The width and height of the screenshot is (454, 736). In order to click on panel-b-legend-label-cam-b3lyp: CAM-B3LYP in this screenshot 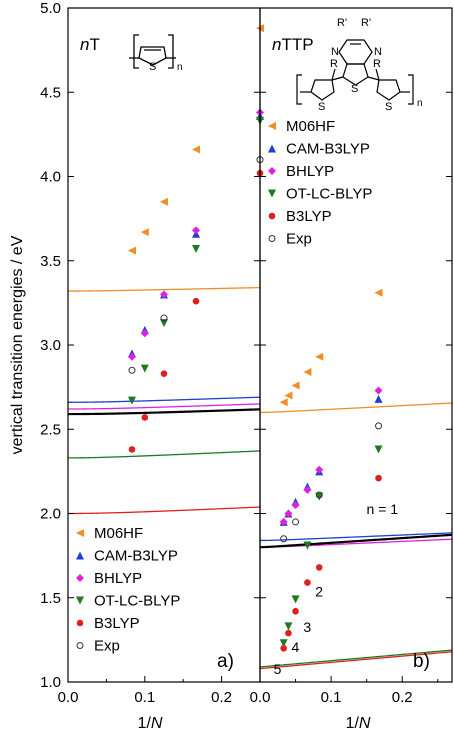, I will do `click(328, 149)`.